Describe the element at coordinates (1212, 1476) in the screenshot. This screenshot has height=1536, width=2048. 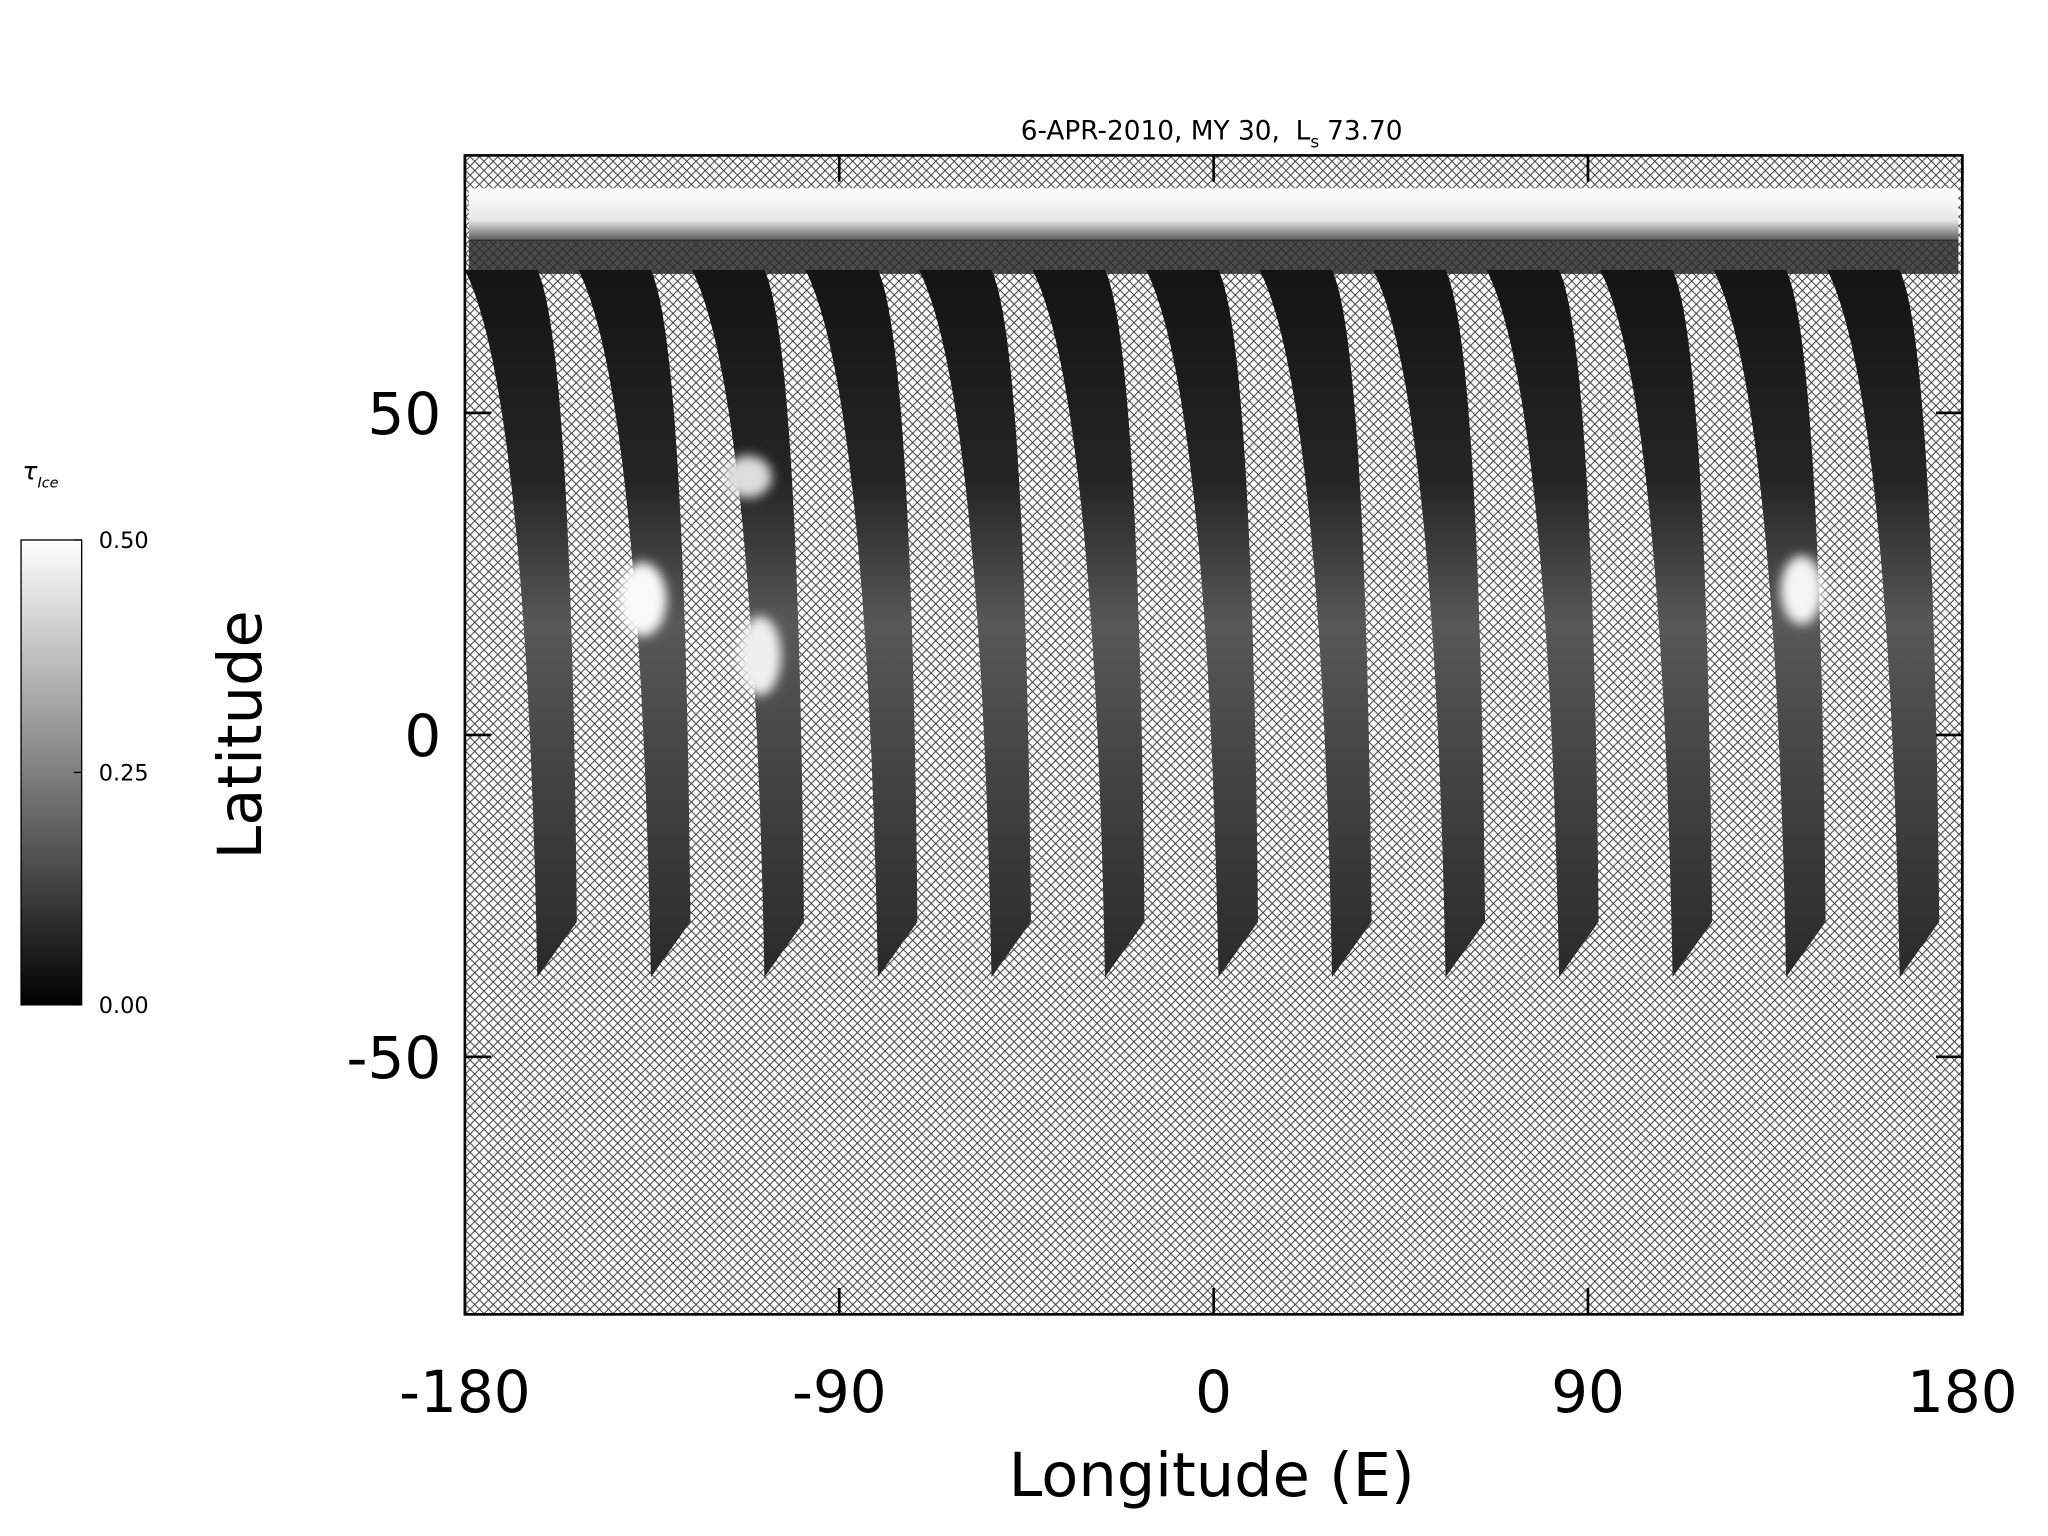
I see `x-axis-title: Longitude (E)` at that location.